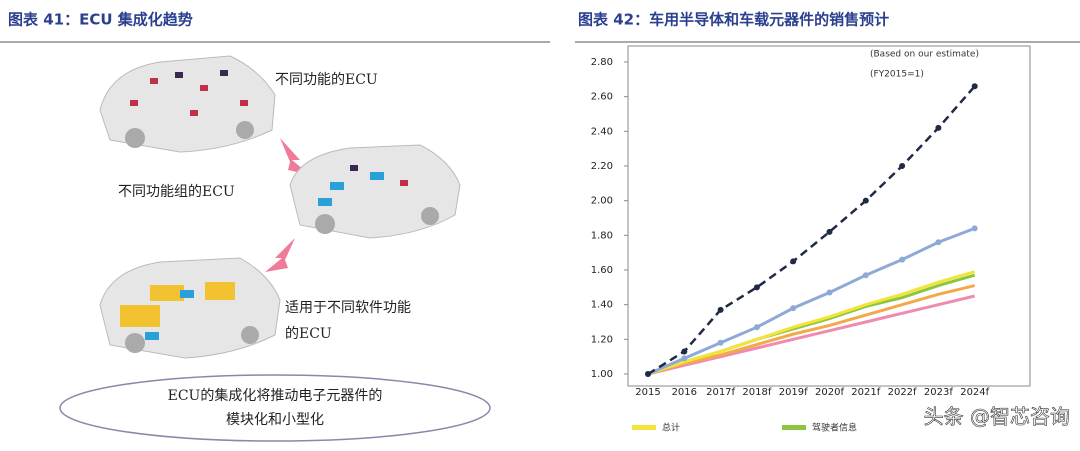  Describe the element at coordinates (865, 392) in the screenshot. I see `x-tick-label: 2021f` at that location.